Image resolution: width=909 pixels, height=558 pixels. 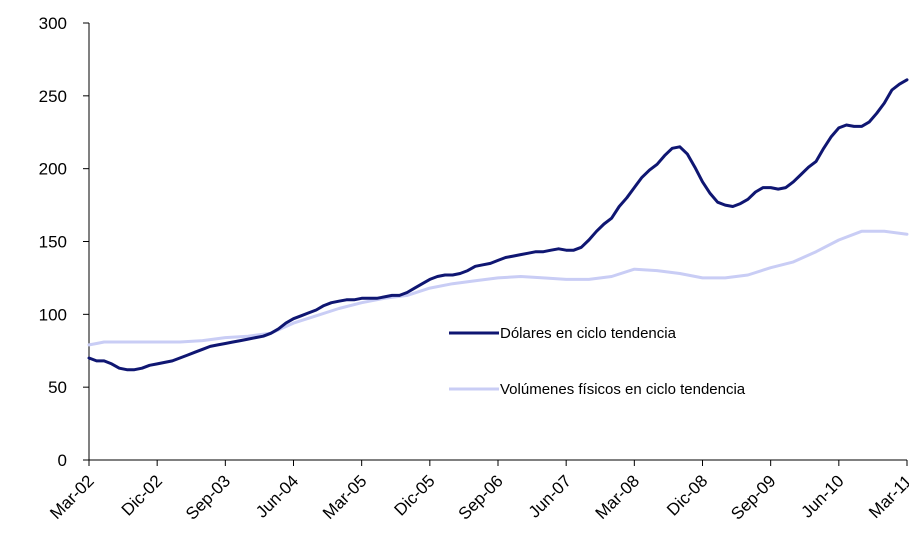 I want to click on legend-item-dolares: Dólares en ciclo tendencia, so click(x=563, y=333).